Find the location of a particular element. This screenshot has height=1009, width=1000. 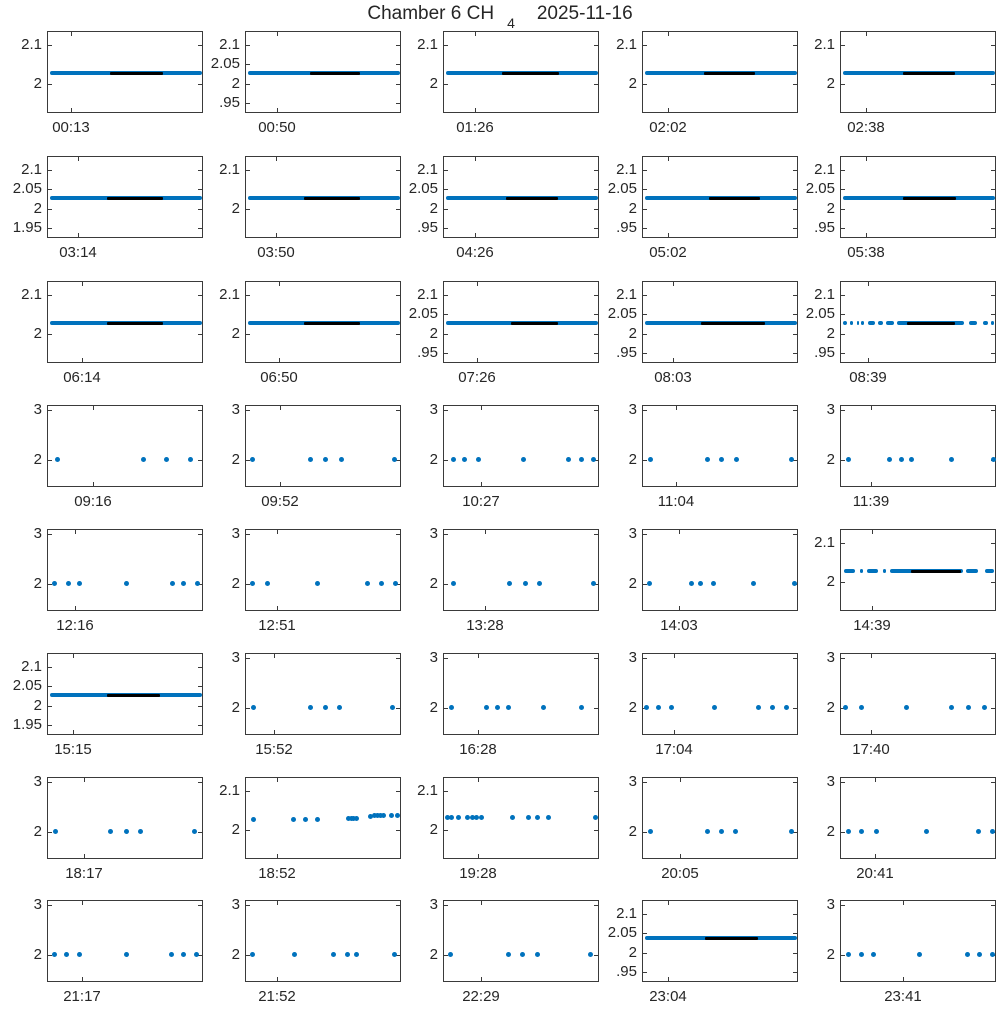

figure-title-date: 2025-11-16 is located at coordinates (584, 13).